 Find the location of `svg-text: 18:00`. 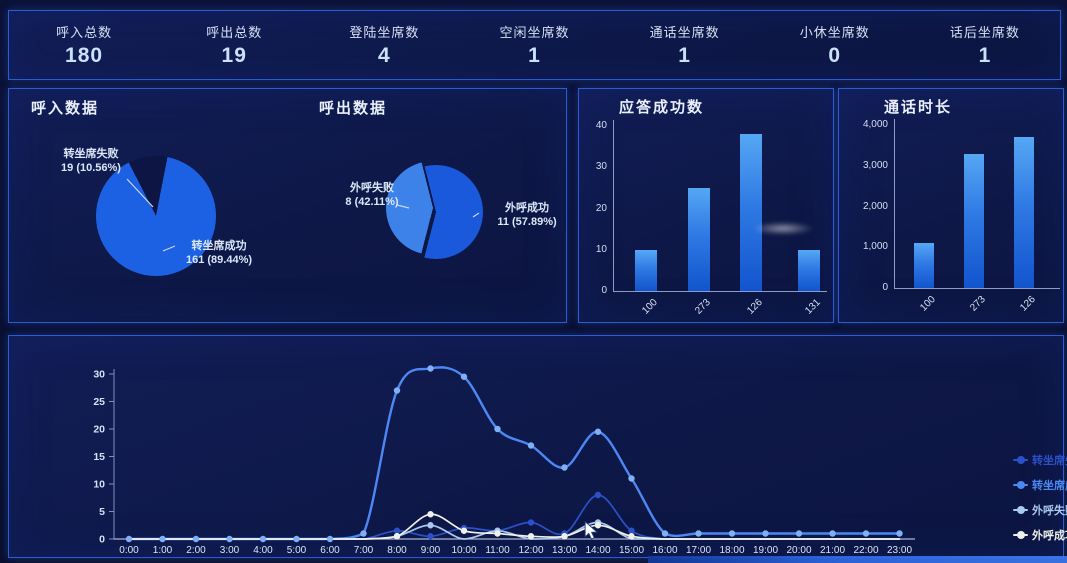

svg-text: 18:00 is located at coordinates (731, 550).